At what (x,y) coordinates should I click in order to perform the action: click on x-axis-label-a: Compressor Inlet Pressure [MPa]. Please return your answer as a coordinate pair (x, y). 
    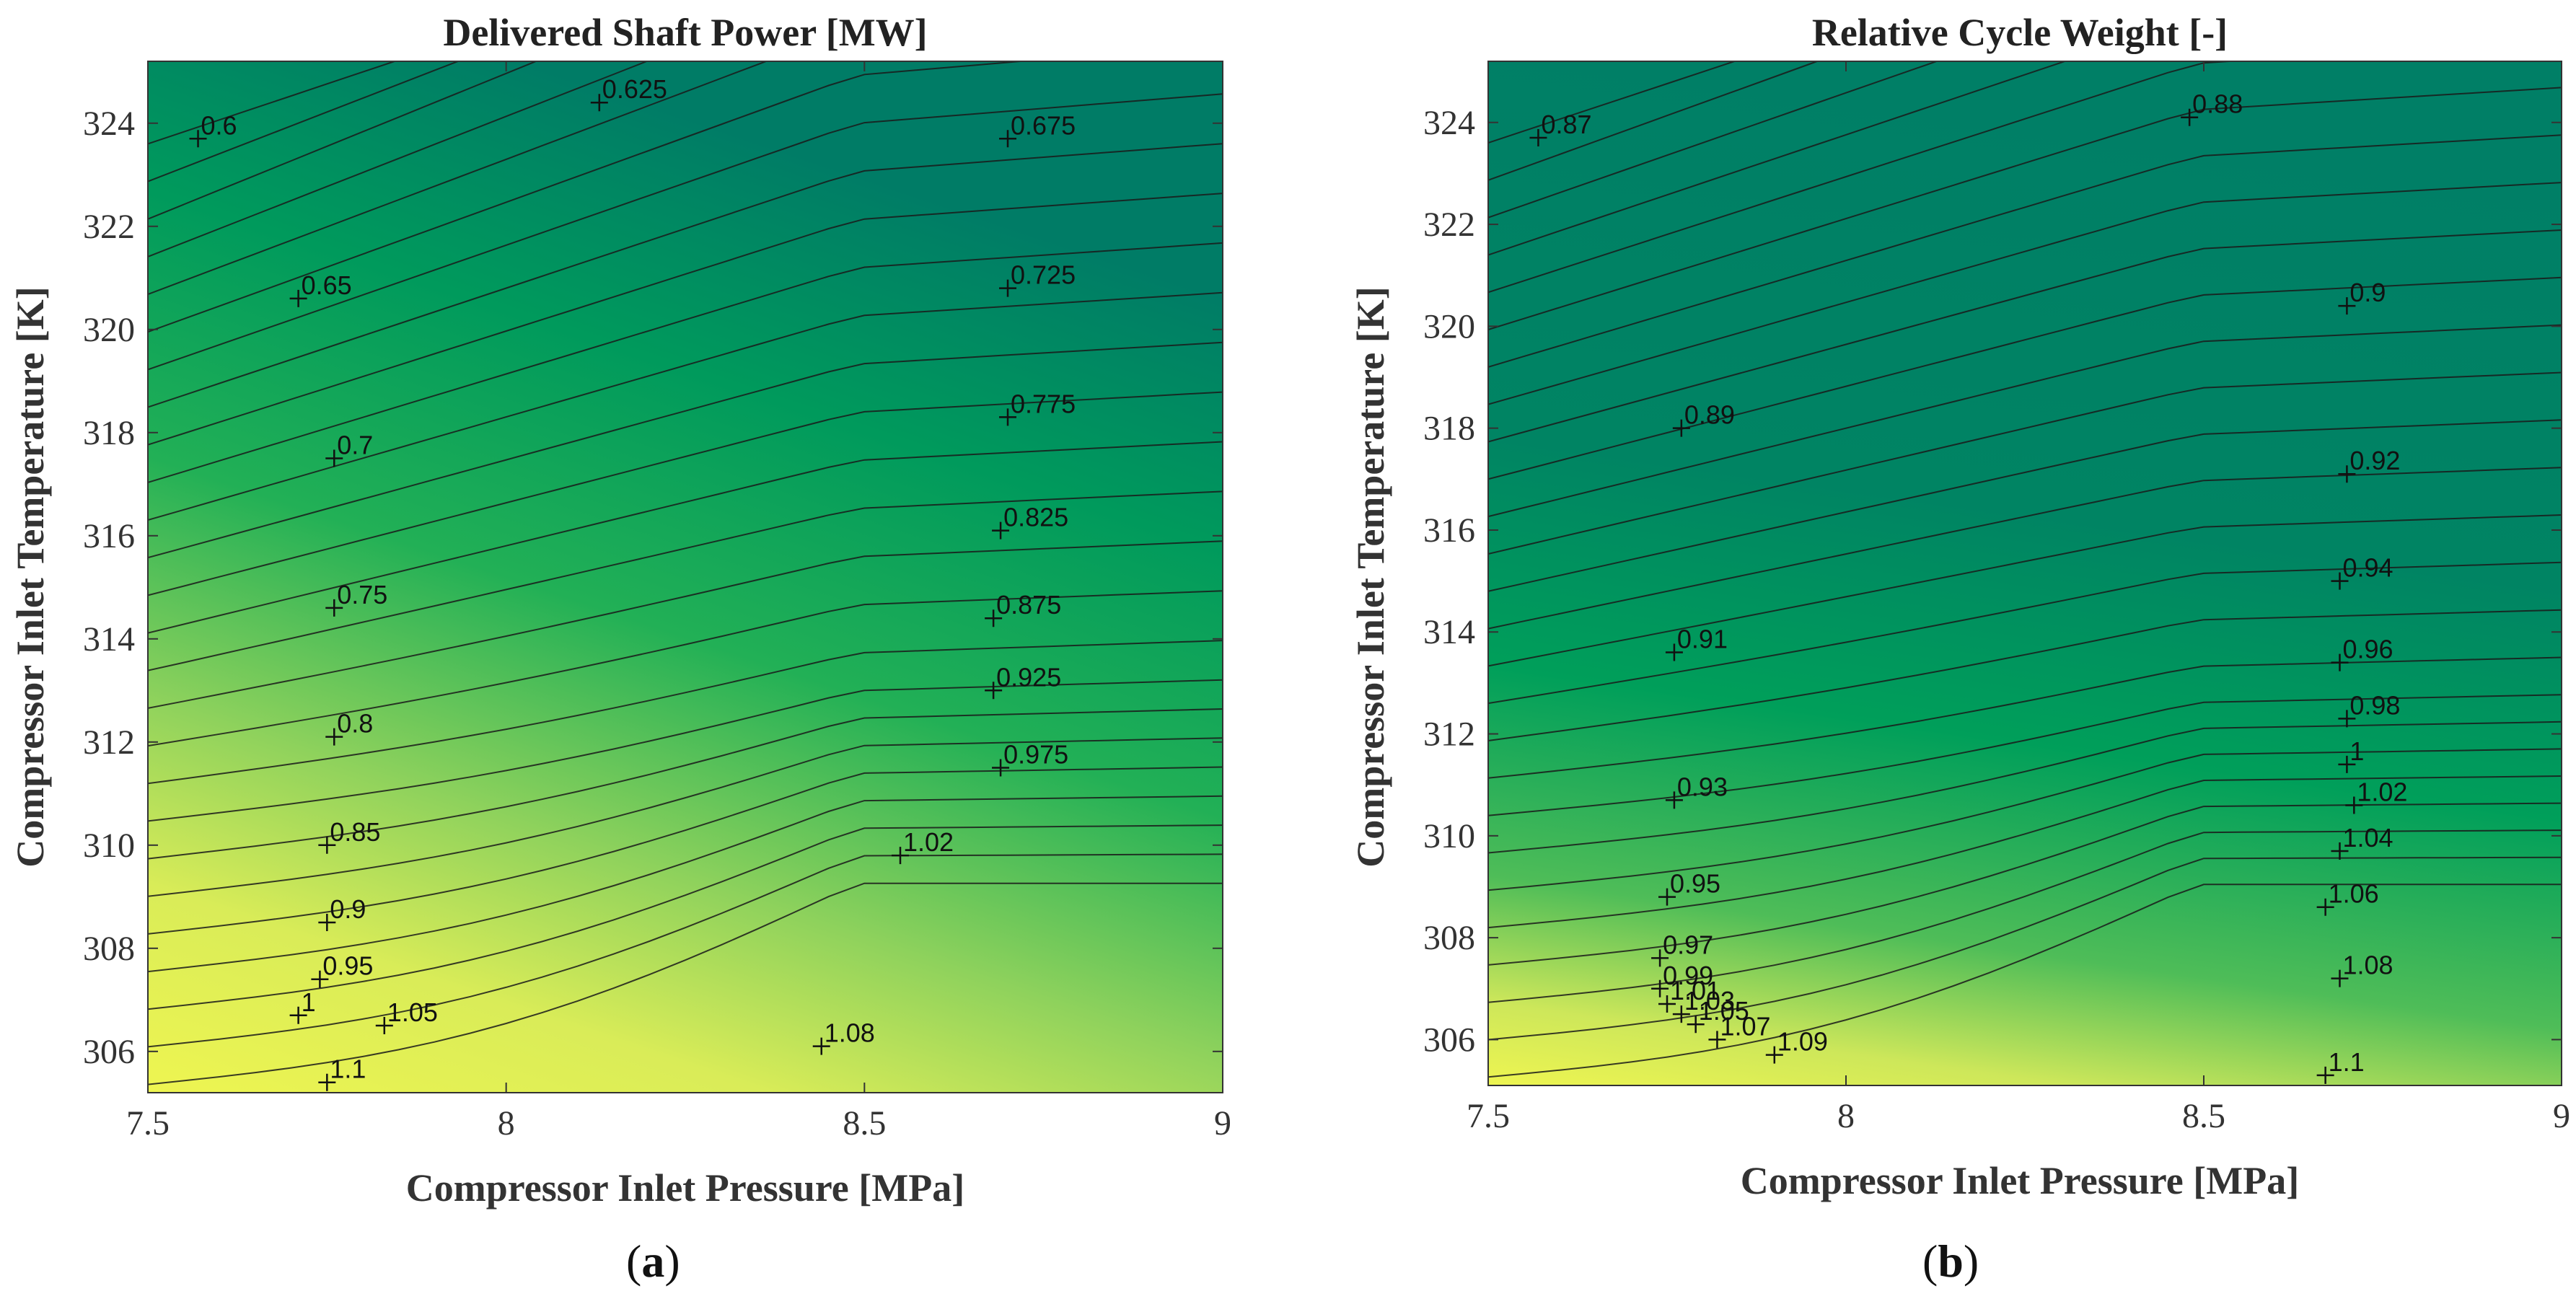
    Looking at the image, I should click on (685, 1188).